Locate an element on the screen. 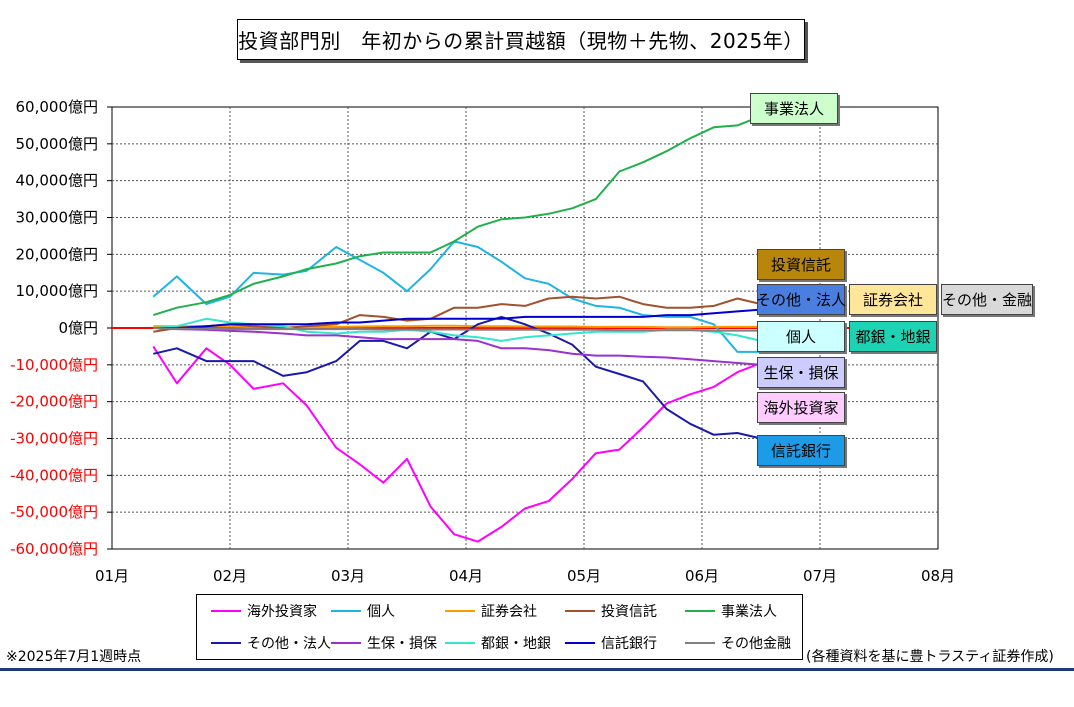 This screenshot has width=1074, height=707. legend-item: 事業法人 is located at coordinates (731, 611).